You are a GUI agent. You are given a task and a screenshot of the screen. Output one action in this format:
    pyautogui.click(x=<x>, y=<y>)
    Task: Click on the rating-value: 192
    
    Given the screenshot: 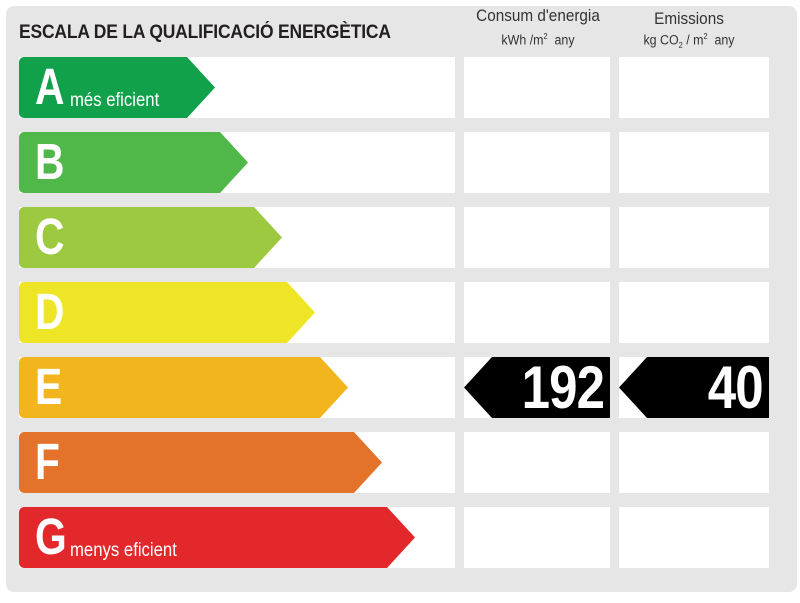 What is the action you would take?
    pyautogui.click(x=562, y=387)
    